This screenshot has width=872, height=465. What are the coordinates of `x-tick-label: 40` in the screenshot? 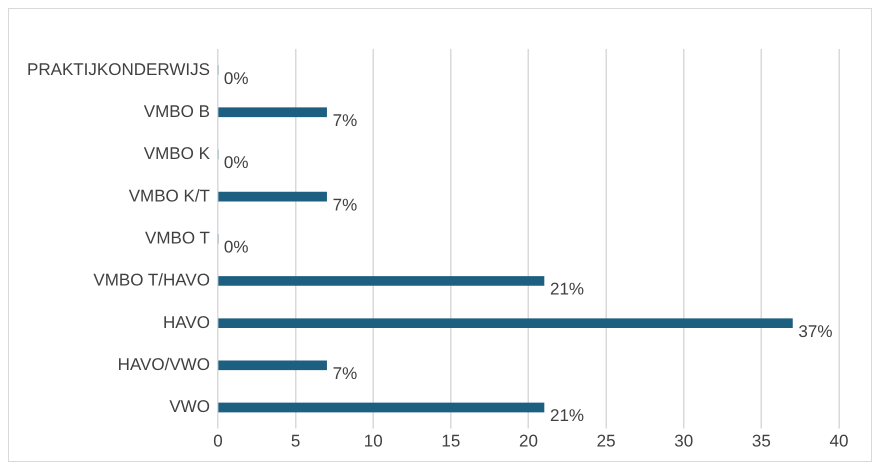 It's located at (839, 440).